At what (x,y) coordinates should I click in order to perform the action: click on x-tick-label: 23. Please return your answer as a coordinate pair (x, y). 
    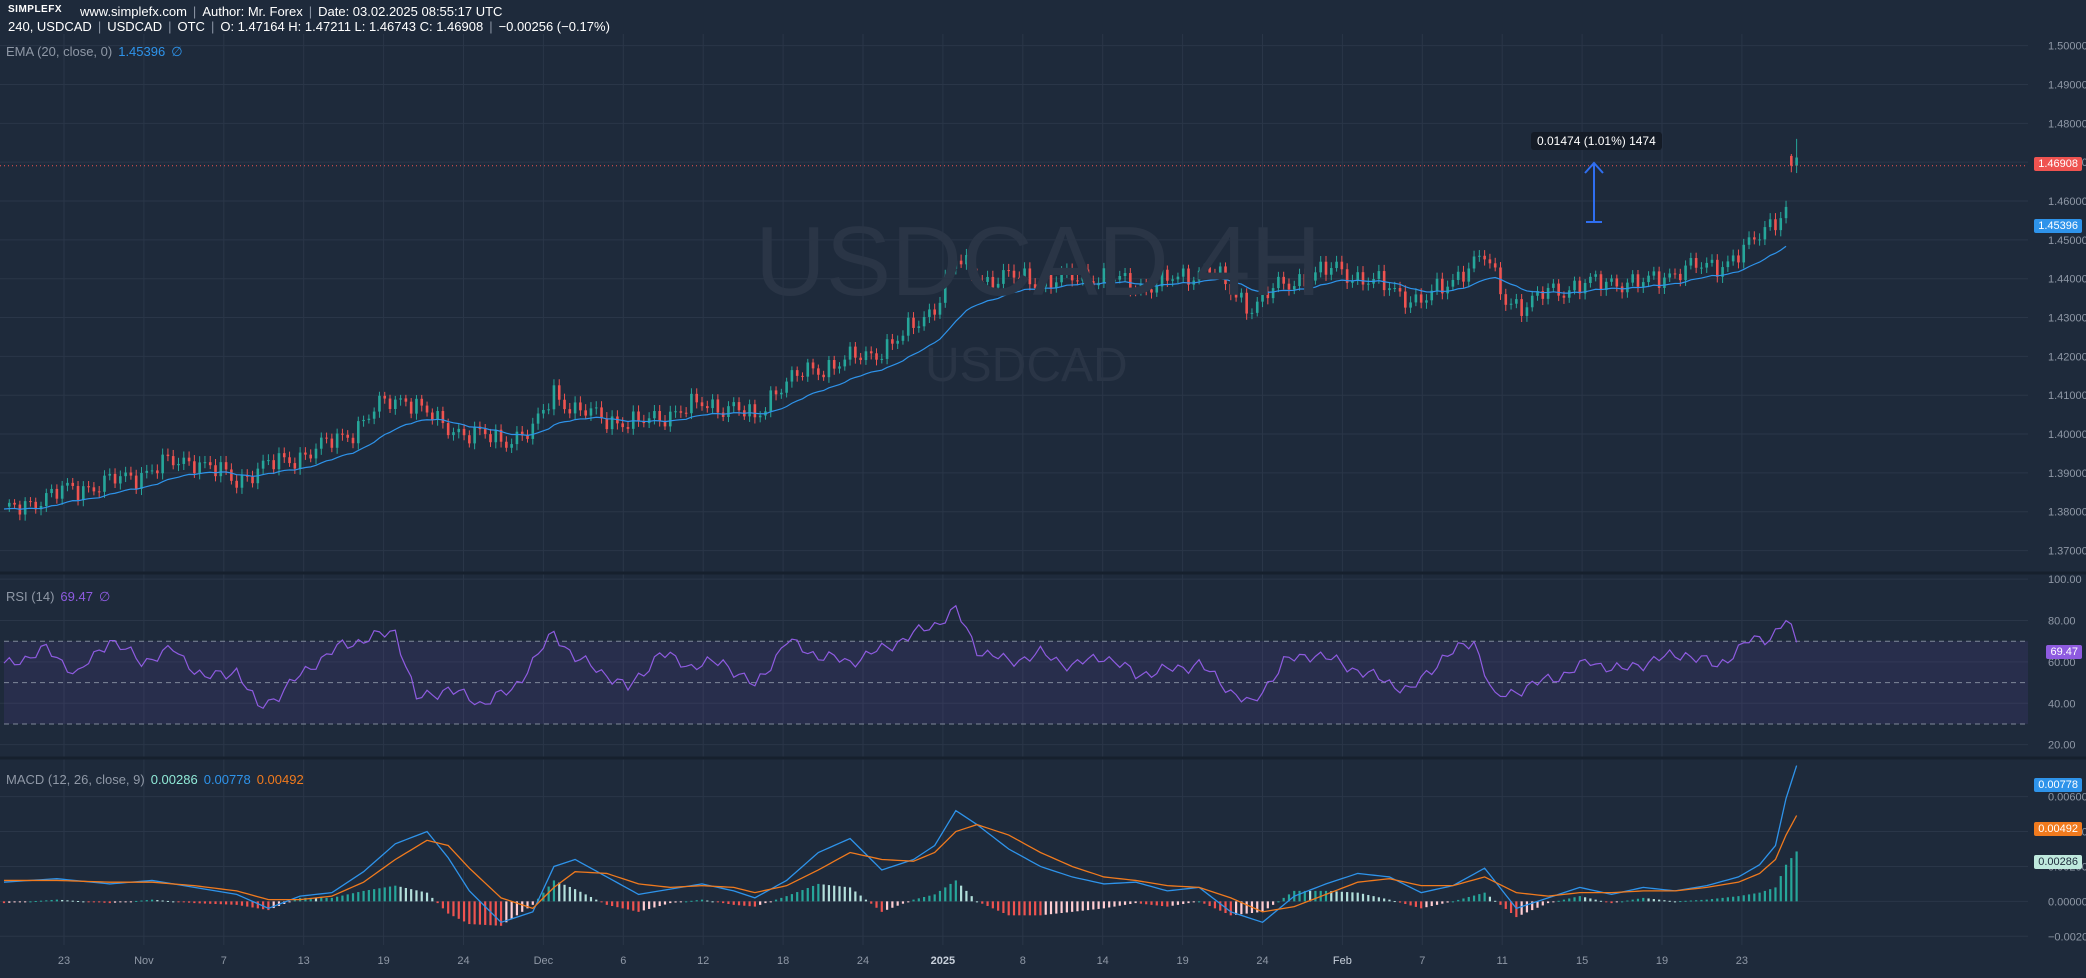
    Looking at the image, I should click on (64, 961).